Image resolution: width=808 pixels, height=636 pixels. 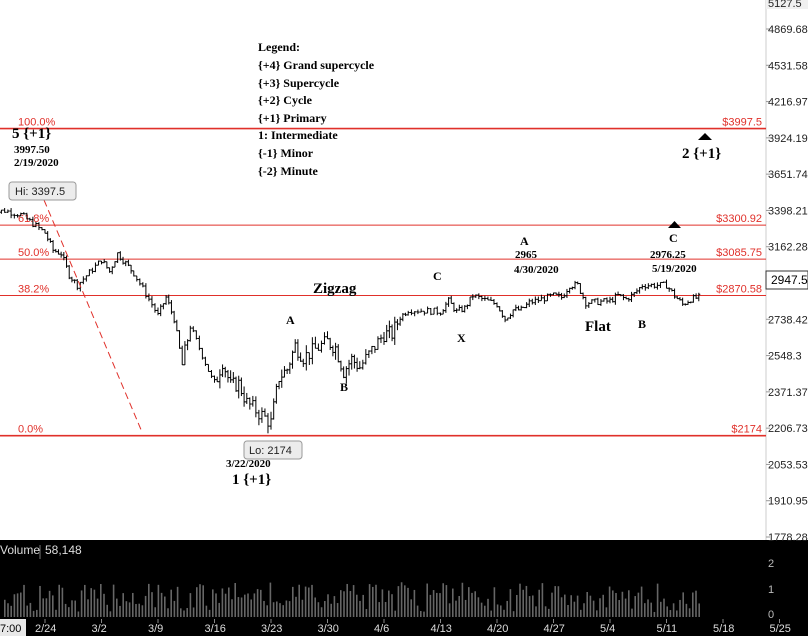 I want to click on lo-callout: Lo: 2174, so click(x=273, y=450).